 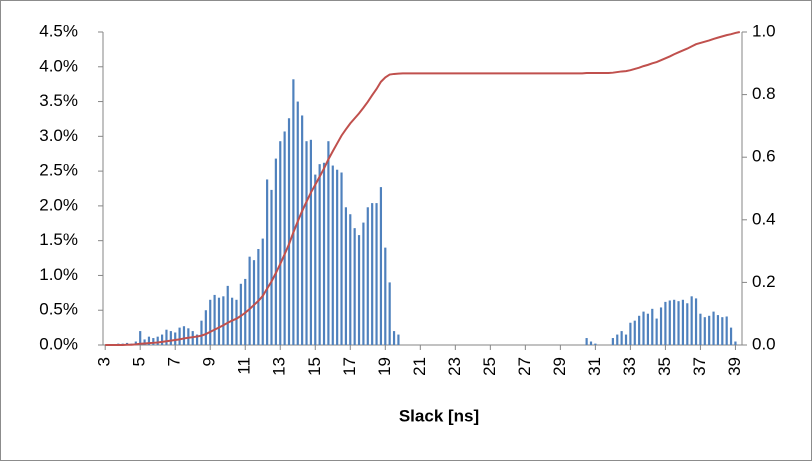 What do you see at coordinates (419, 366) in the screenshot?
I see `x-tick-label: 21` at bounding box center [419, 366].